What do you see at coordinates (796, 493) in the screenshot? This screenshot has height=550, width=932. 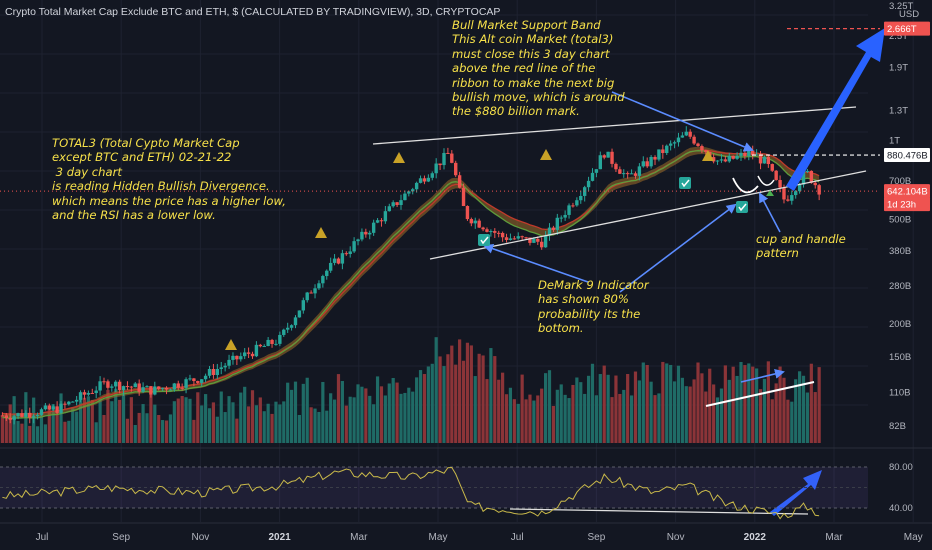 I see `rsi-bullish-arrow` at bounding box center [796, 493].